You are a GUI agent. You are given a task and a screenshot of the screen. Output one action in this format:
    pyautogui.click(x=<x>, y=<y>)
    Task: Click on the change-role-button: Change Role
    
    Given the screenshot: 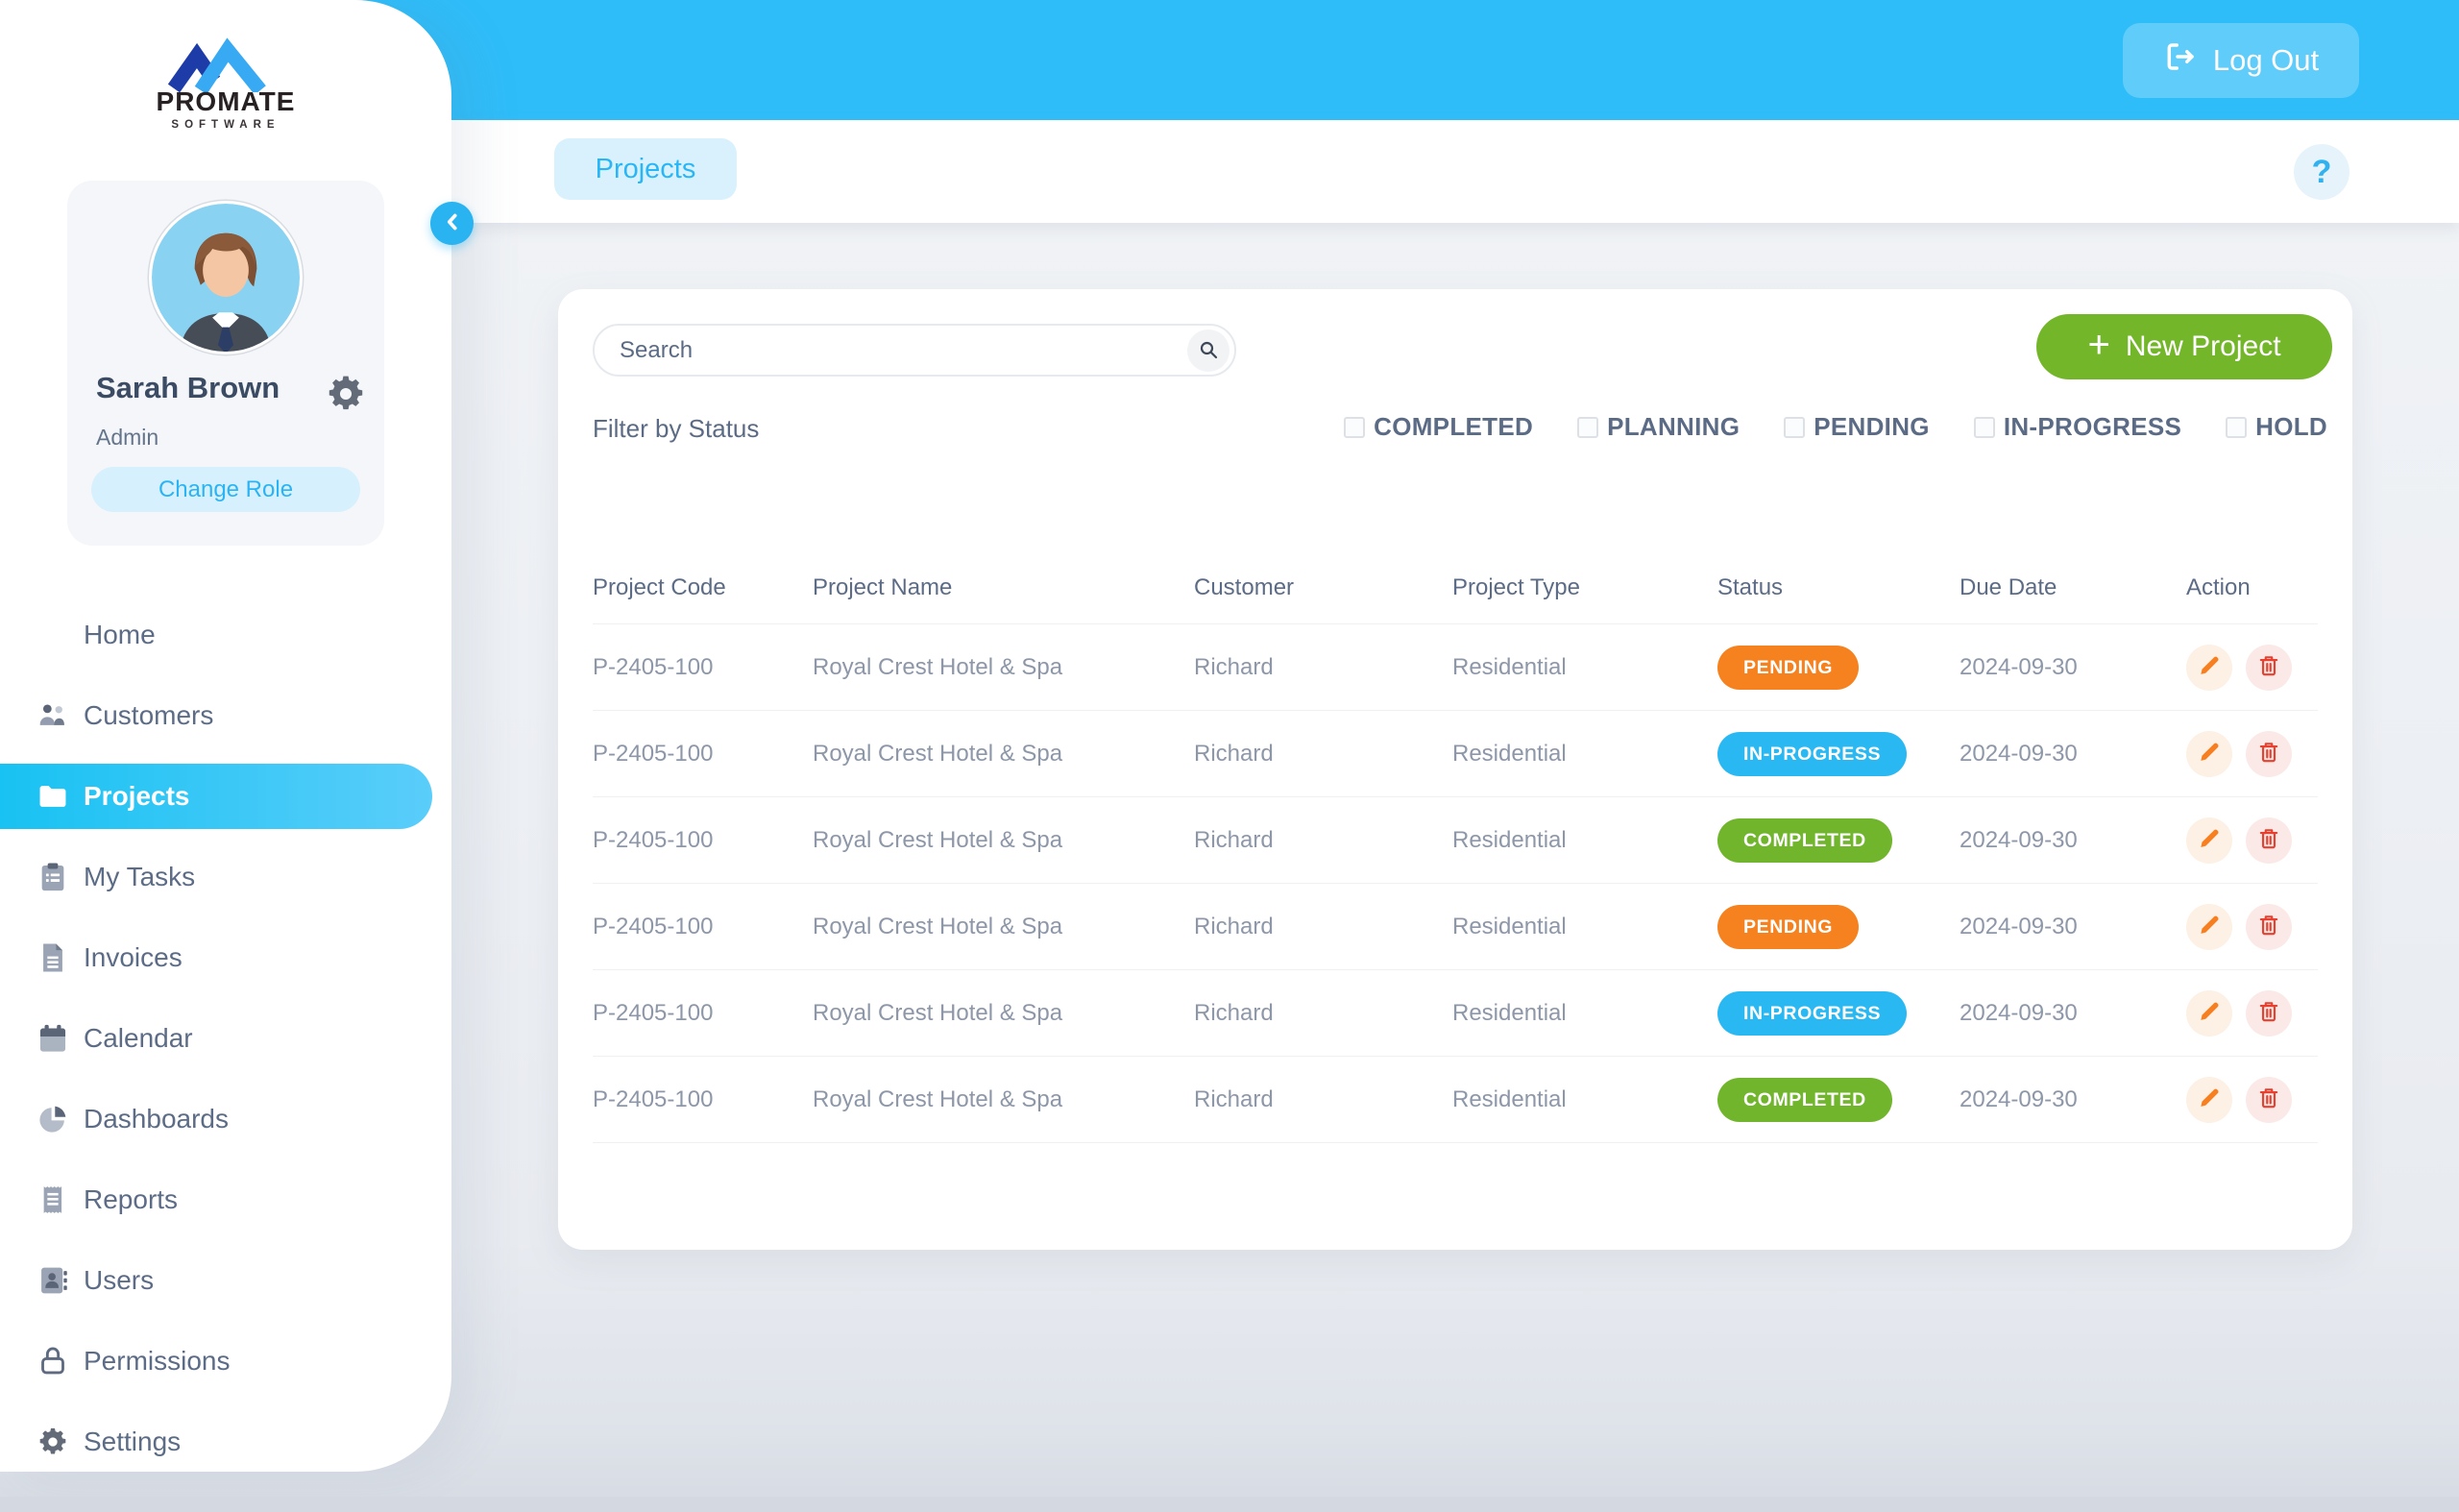 What is the action you would take?
    pyautogui.click(x=225, y=489)
    